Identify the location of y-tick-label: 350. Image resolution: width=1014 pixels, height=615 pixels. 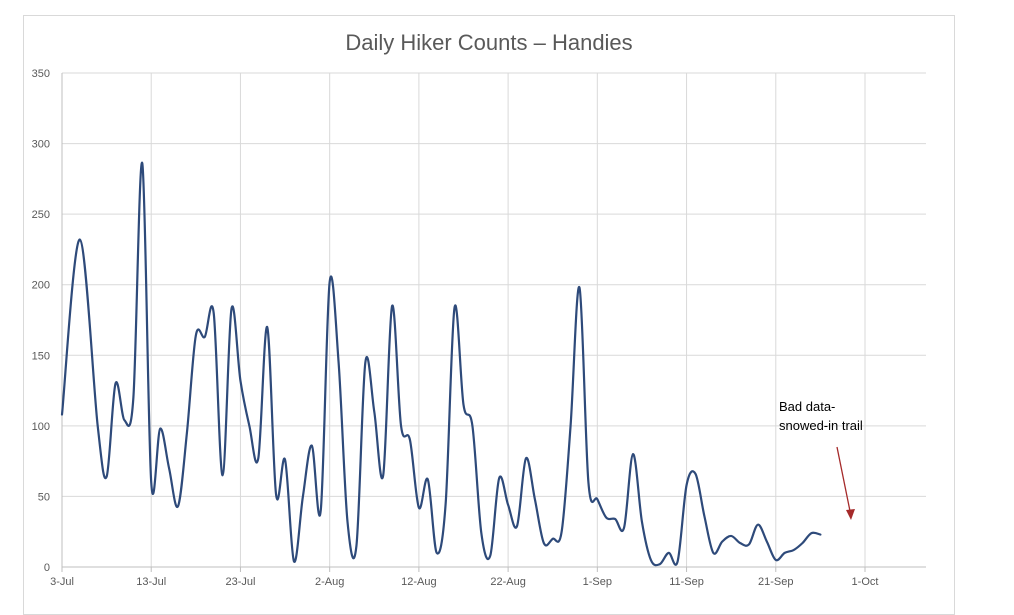
(41, 74).